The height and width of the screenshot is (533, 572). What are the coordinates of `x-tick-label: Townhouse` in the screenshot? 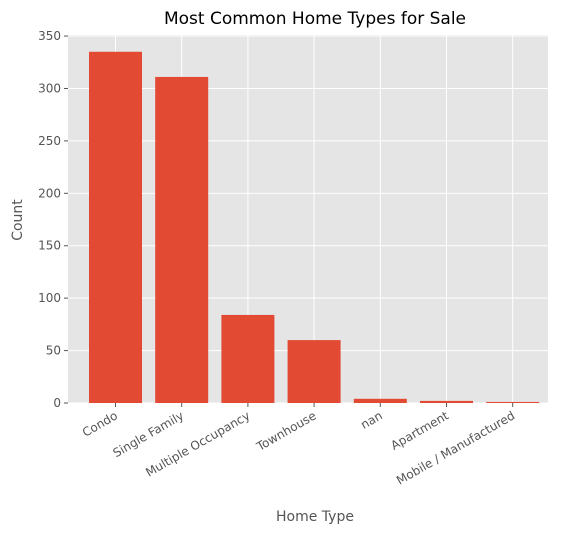 It's located at (285, 431).